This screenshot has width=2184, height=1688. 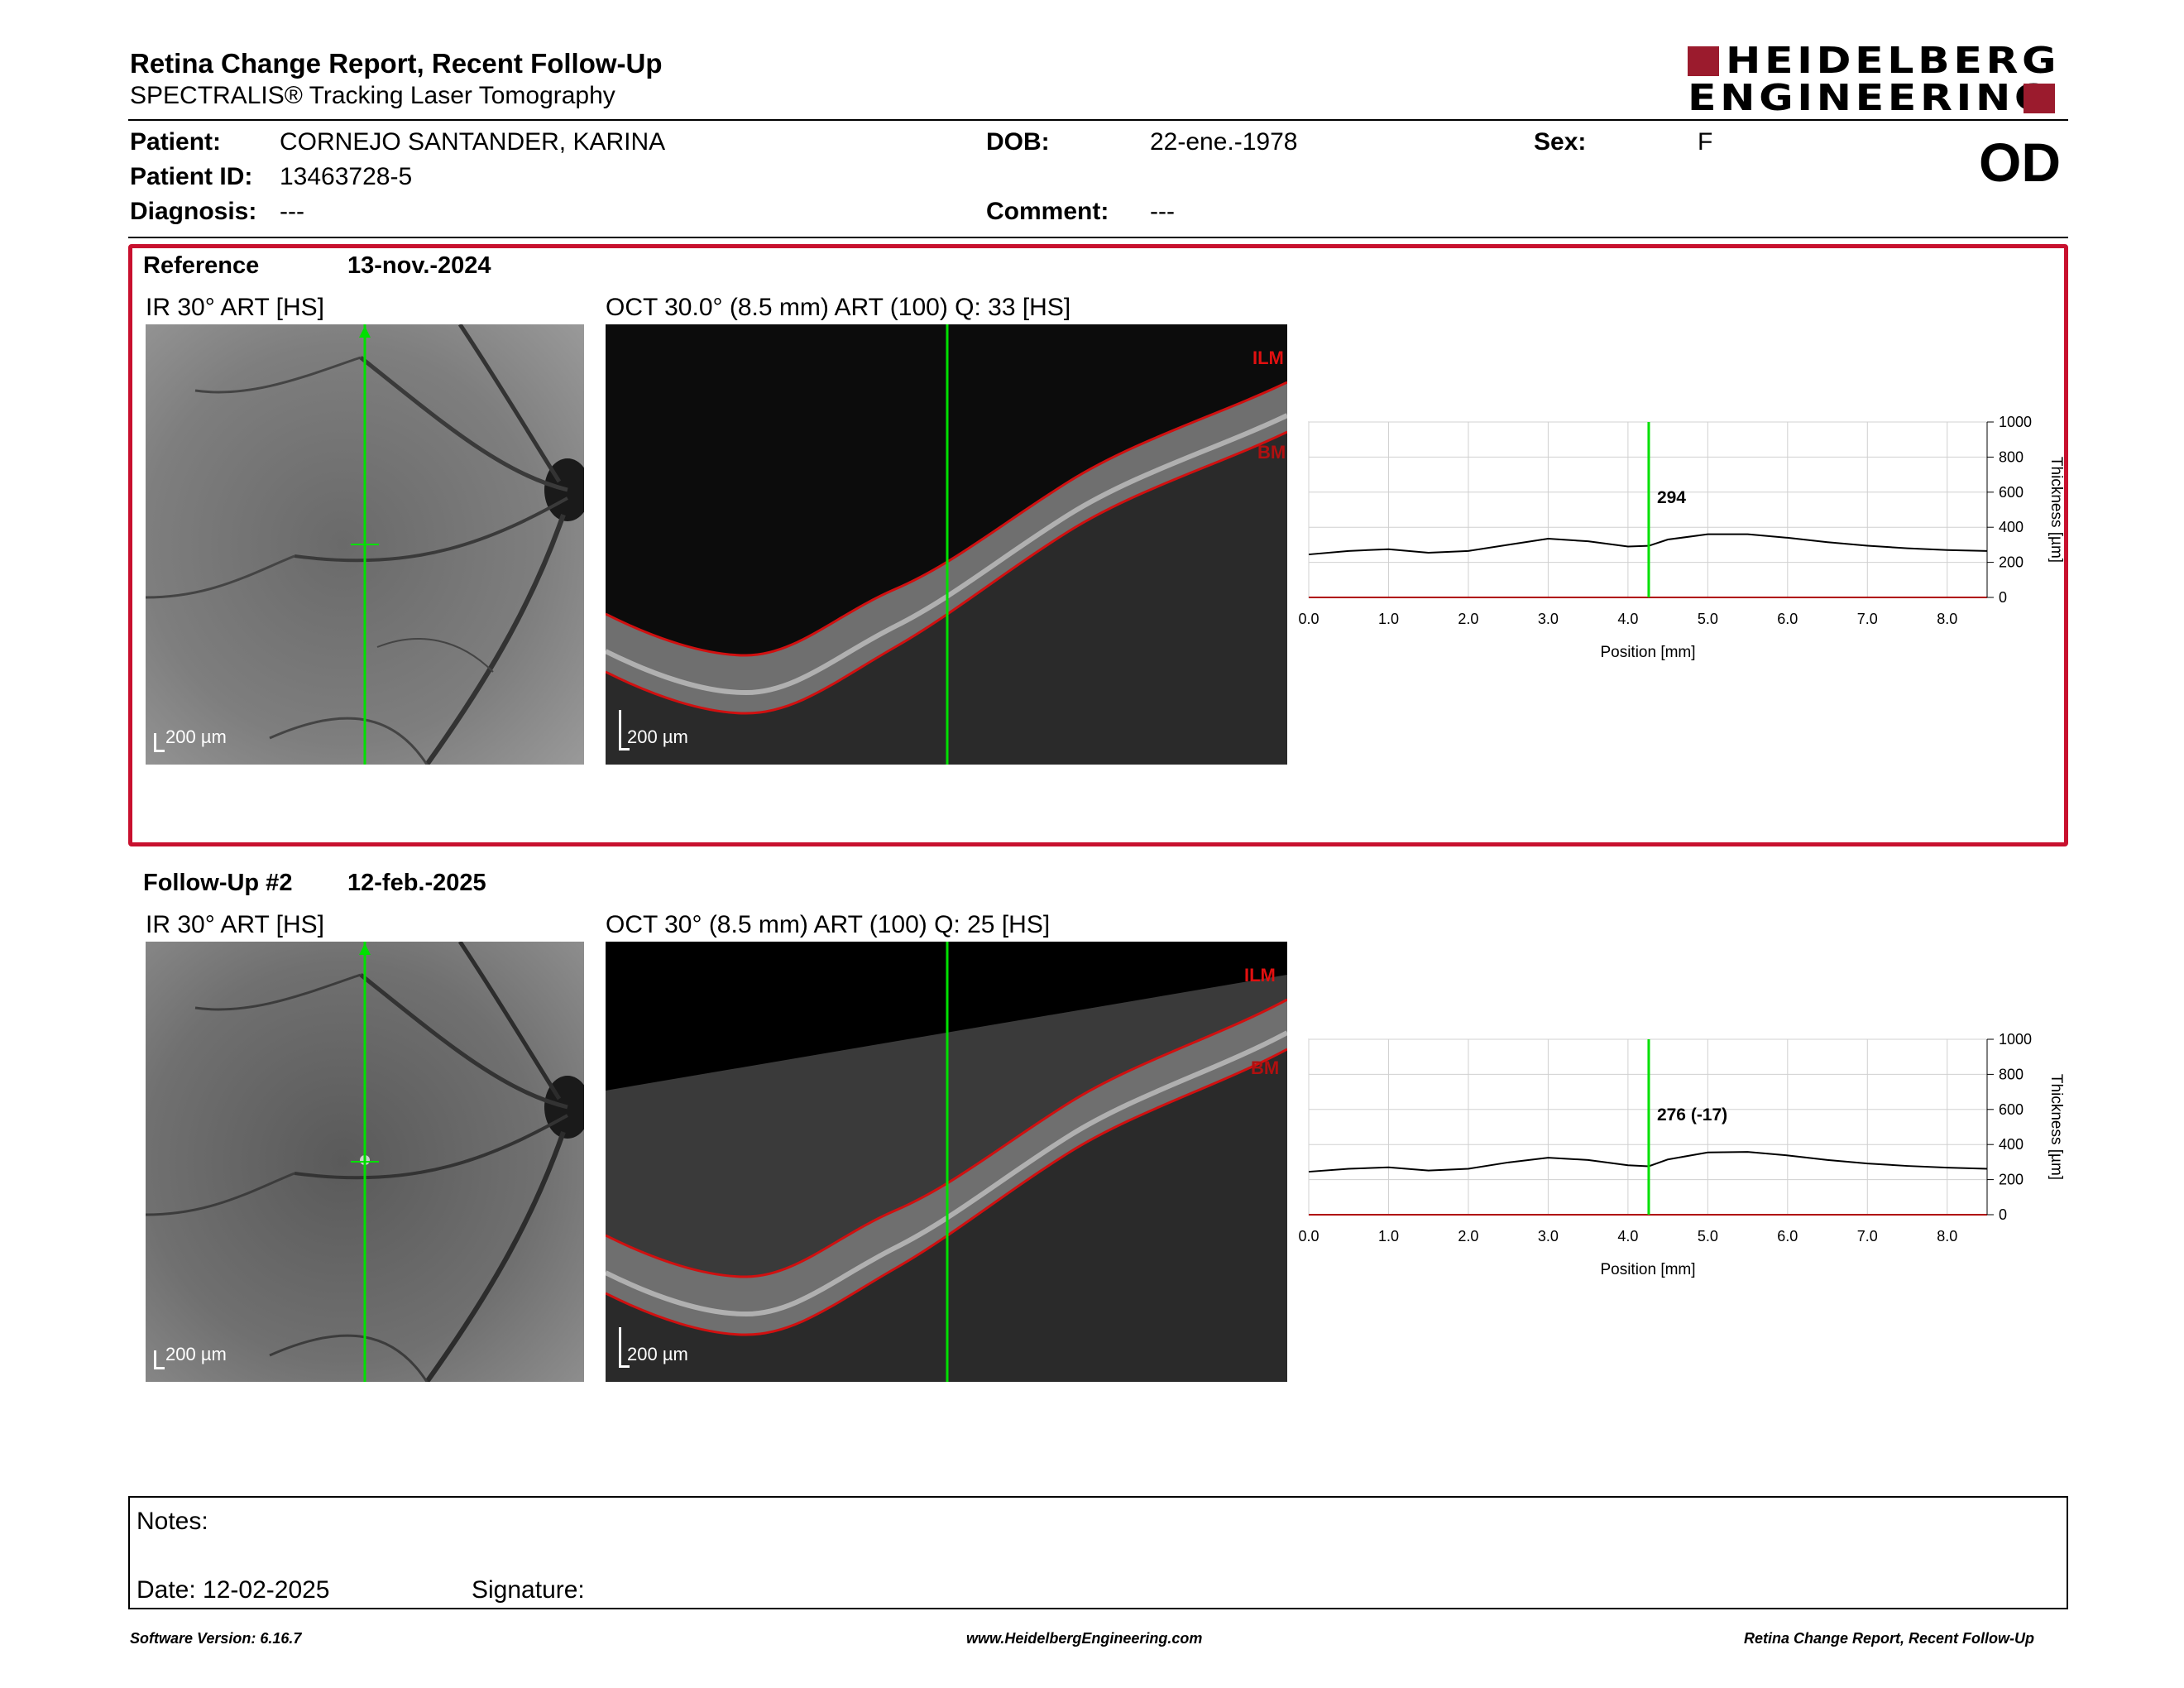 What do you see at coordinates (1084, 1638) in the screenshot?
I see `footer-website: www.HeidelbergEngineering.com` at bounding box center [1084, 1638].